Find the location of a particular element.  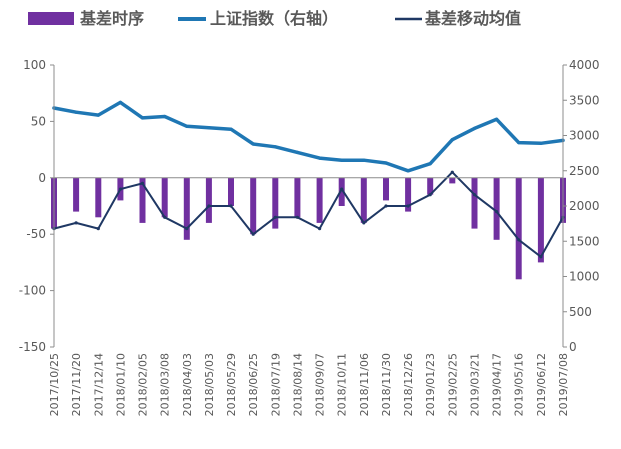

right-axis-tick-label: 3500 is located at coordinates (584, 100).